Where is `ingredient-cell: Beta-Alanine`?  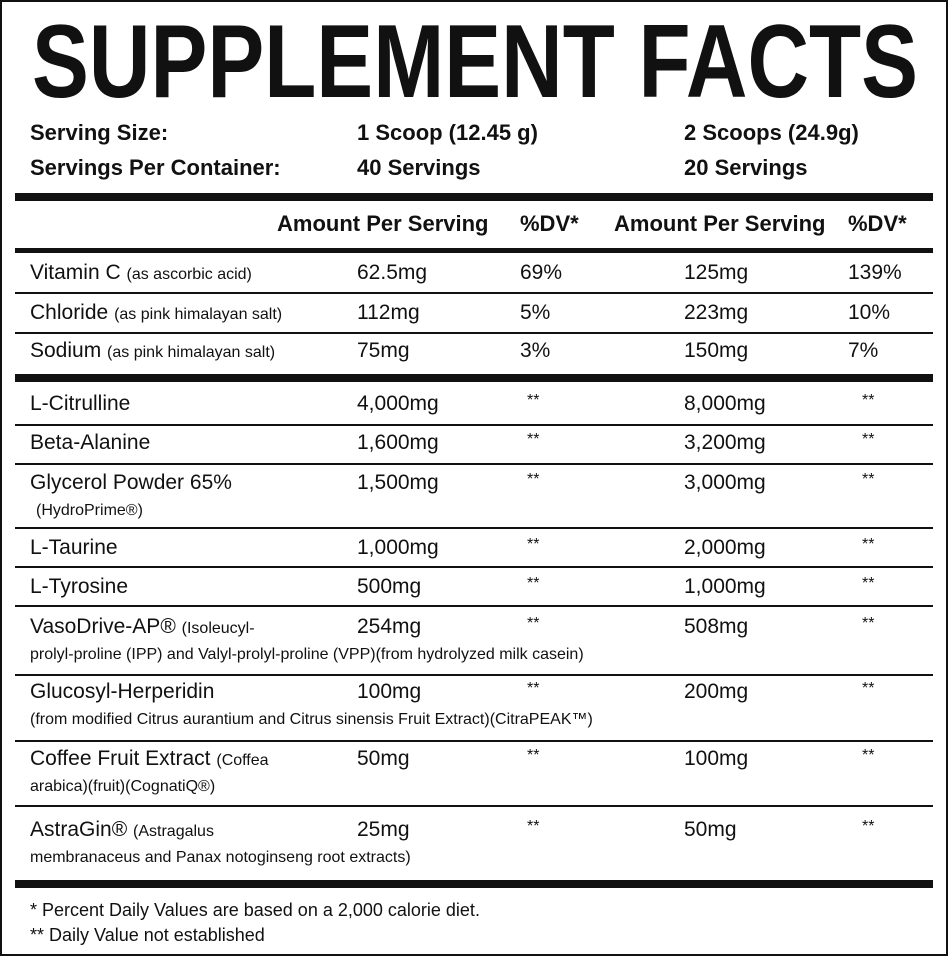 ingredient-cell: Beta-Alanine is located at coordinates (90, 443).